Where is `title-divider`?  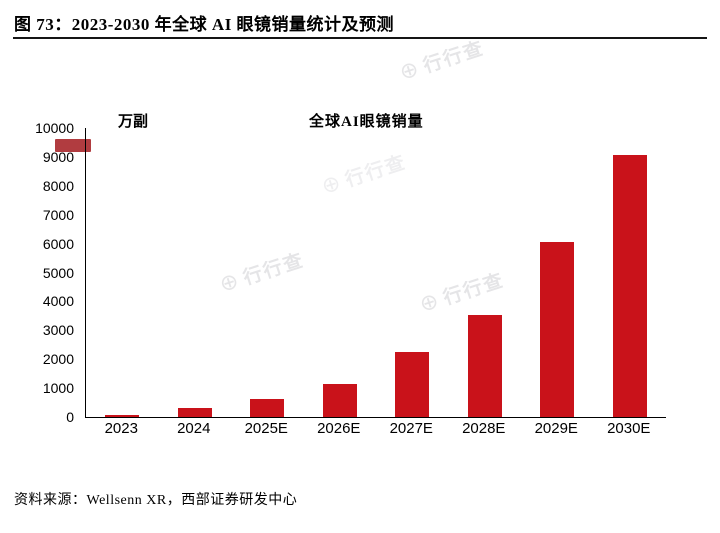 title-divider is located at coordinates (360, 38).